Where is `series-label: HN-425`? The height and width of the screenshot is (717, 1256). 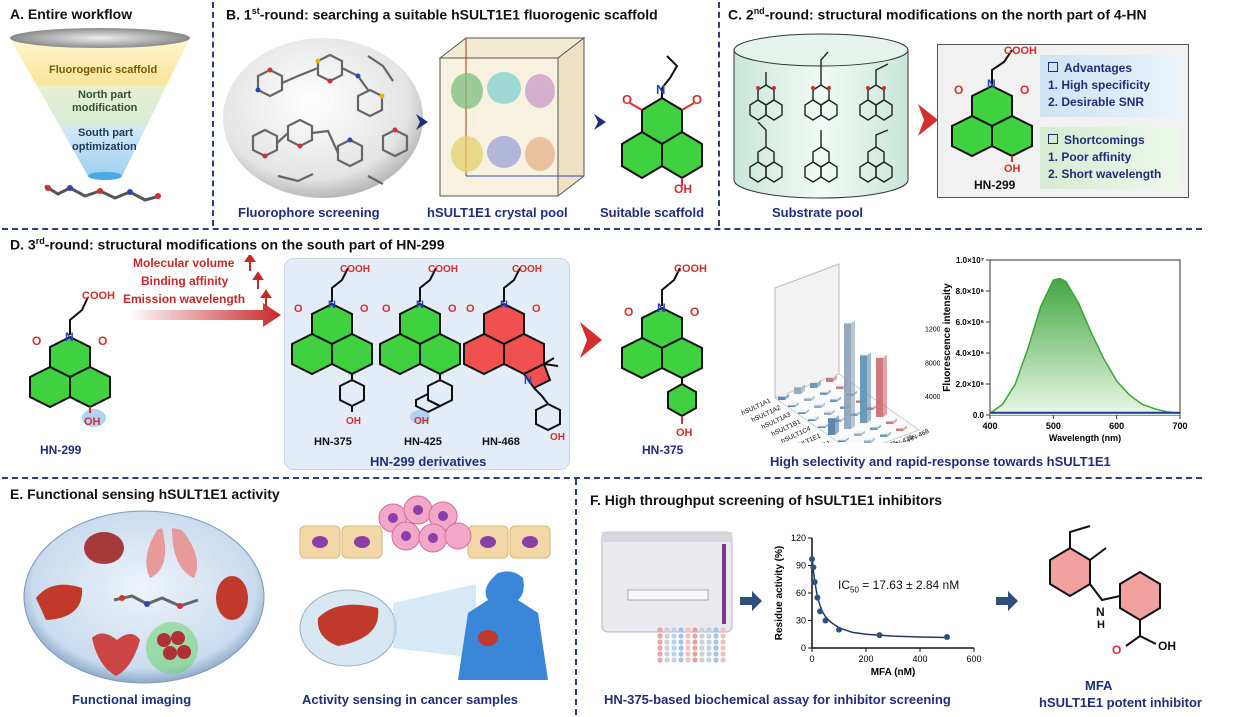 series-label: HN-425 is located at coordinates (903, 438).